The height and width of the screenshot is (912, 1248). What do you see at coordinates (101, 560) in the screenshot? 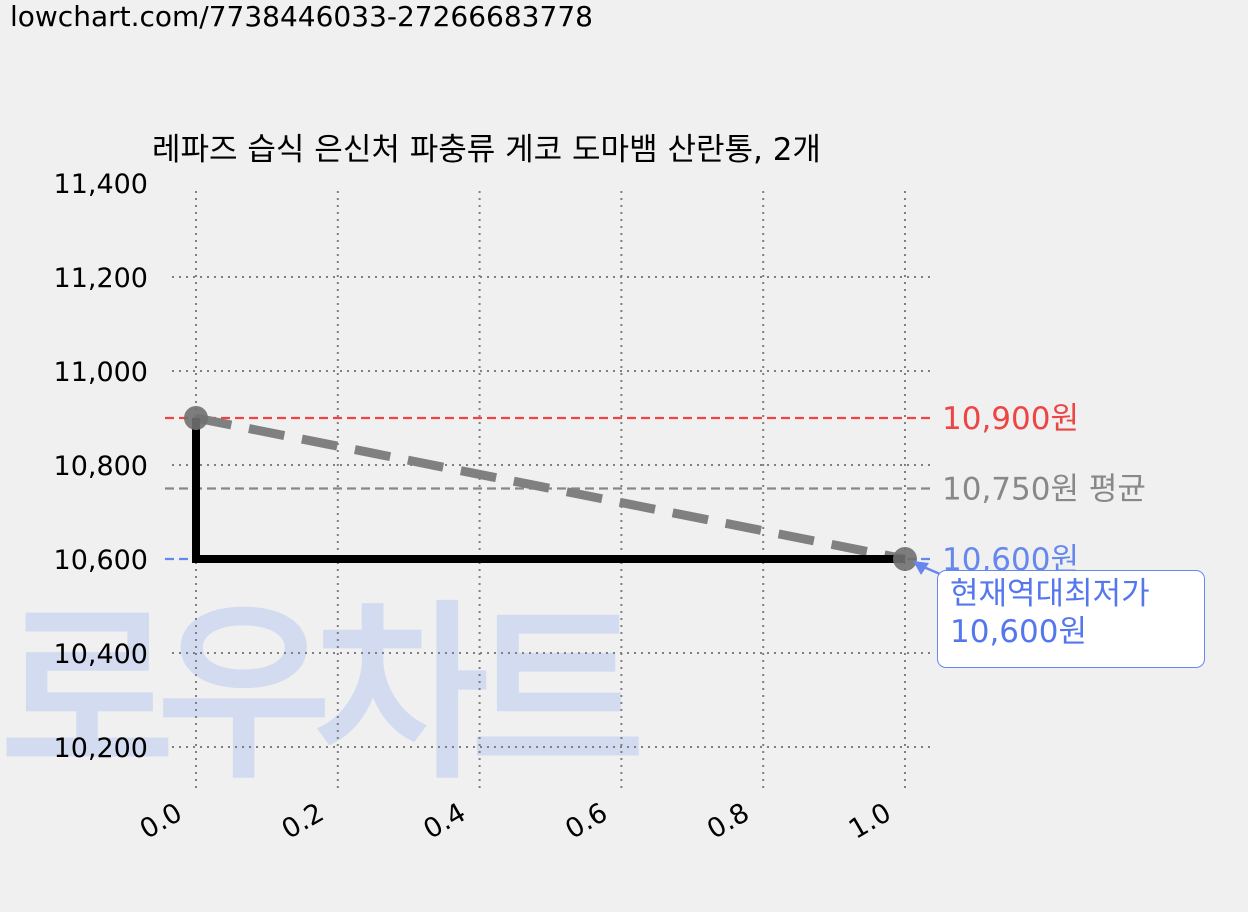
I see `y-tick-label-2: 10,600` at bounding box center [101, 560].